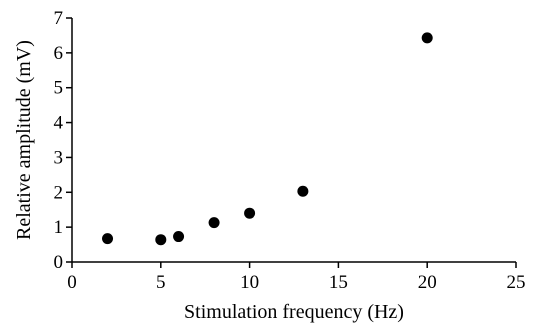  I want to click on x-ticks: 0 5 10 15 20 25, so click(296, 277).